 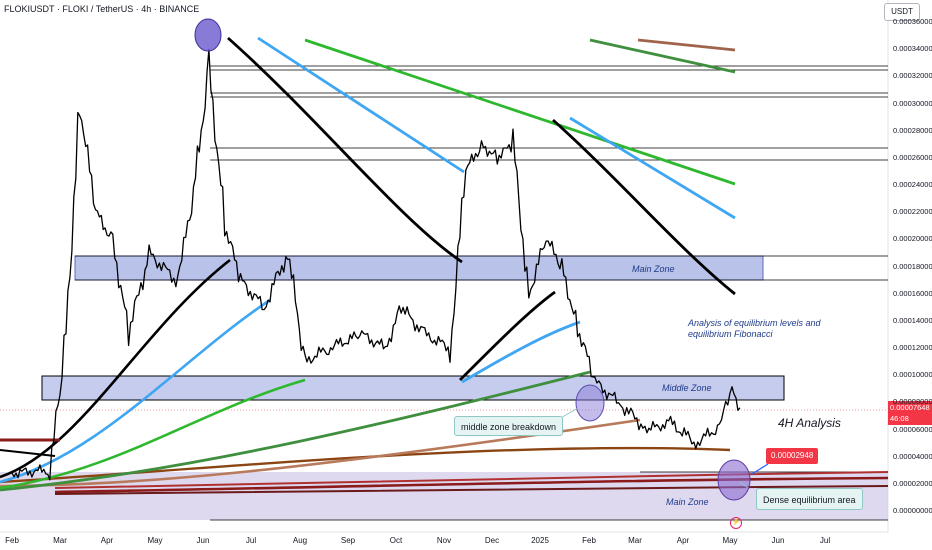 I want to click on y-tick-label: 0.00026000, so click(x=912, y=157).